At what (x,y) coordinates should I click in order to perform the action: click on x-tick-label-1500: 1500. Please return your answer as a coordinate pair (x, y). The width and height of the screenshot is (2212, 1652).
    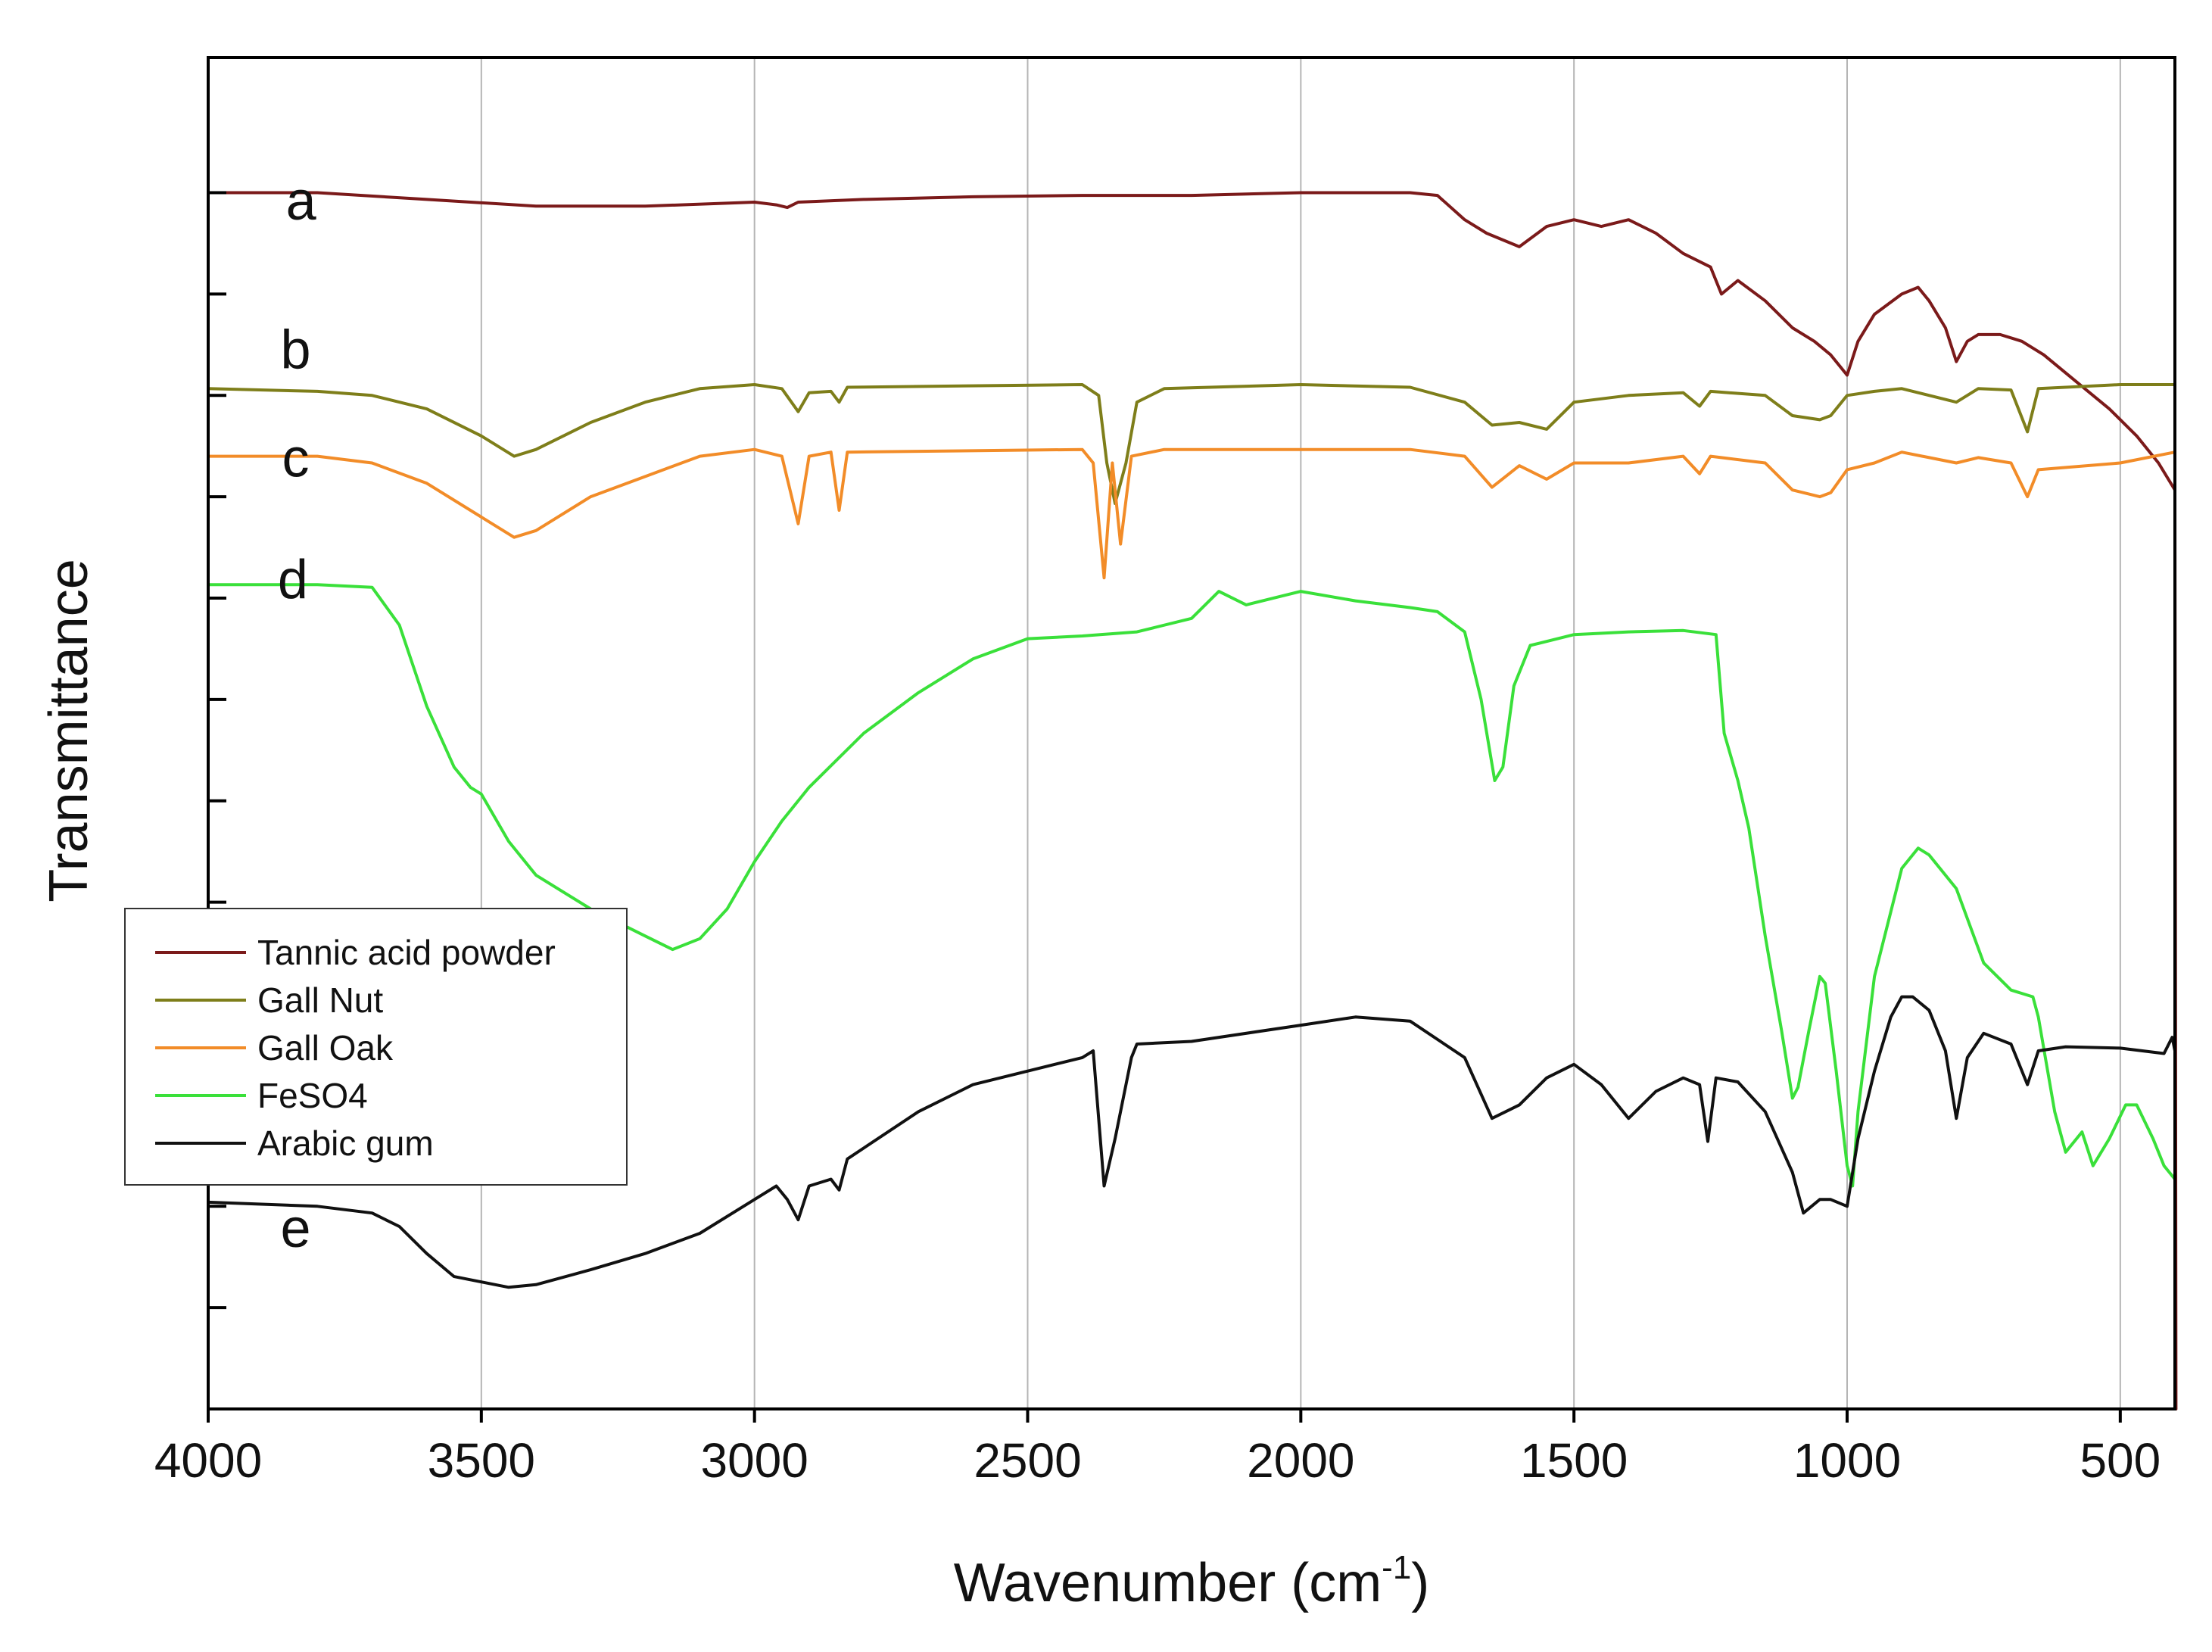
    Looking at the image, I should click on (1574, 1460).